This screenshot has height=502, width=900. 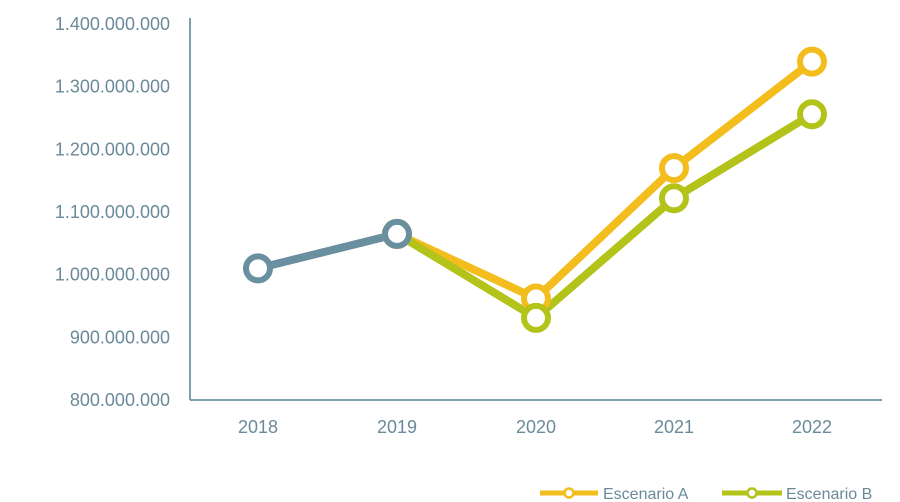 What do you see at coordinates (674, 427) in the screenshot?
I see `x-tick-label: 2021` at bounding box center [674, 427].